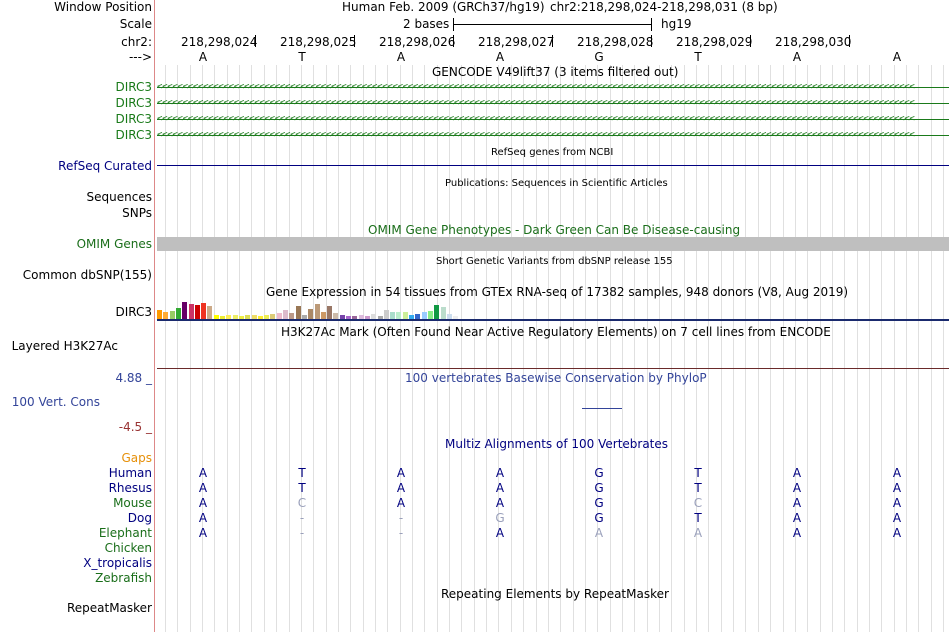 Image resolution: width=950 pixels, height=632 pixels. I want to click on assembly-title: Human Feb. 2009 (GRCh37/hg19), so click(443, 7).